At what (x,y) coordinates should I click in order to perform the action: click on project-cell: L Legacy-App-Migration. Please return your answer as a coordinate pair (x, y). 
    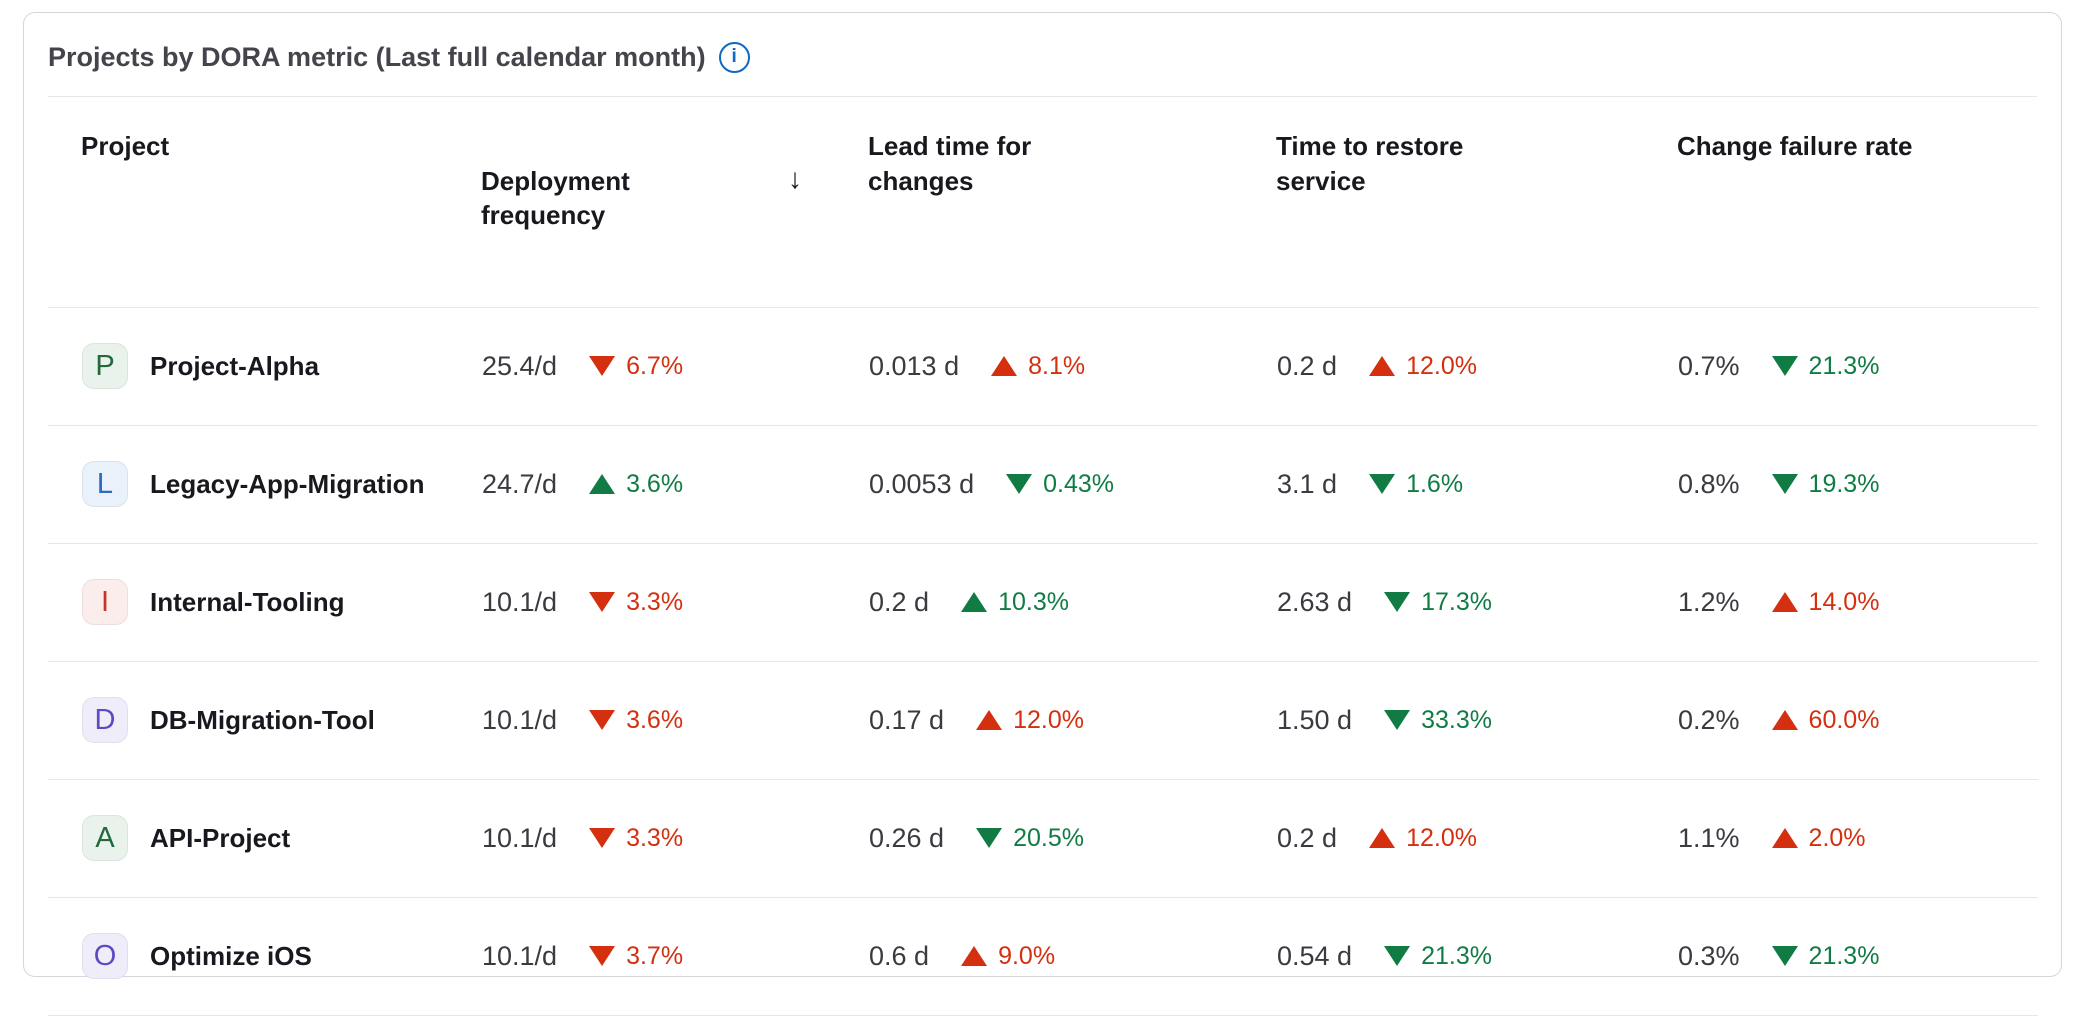
    Looking at the image, I should click on (264, 484).